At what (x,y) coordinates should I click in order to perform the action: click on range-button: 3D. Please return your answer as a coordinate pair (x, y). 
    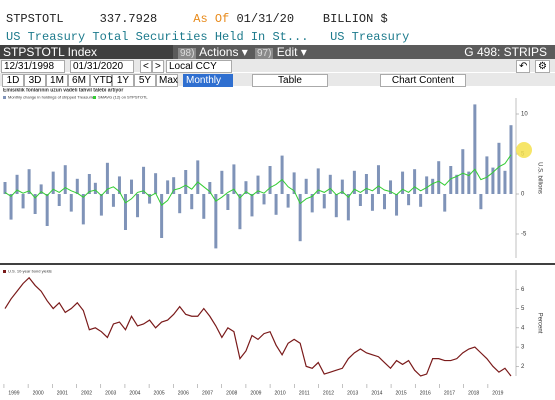
    Looking at the image, I should click on (35, 80).